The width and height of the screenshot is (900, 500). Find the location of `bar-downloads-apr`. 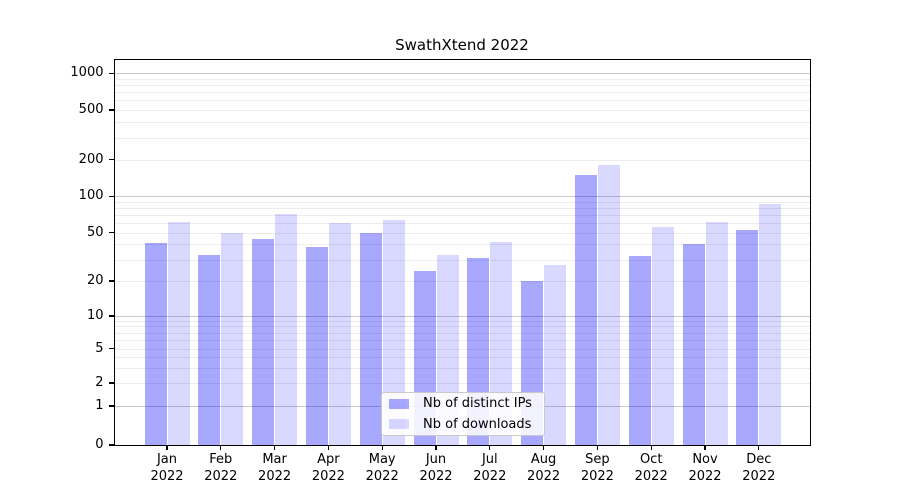

bar-downloads-apr is located at coordinates (339, 334).